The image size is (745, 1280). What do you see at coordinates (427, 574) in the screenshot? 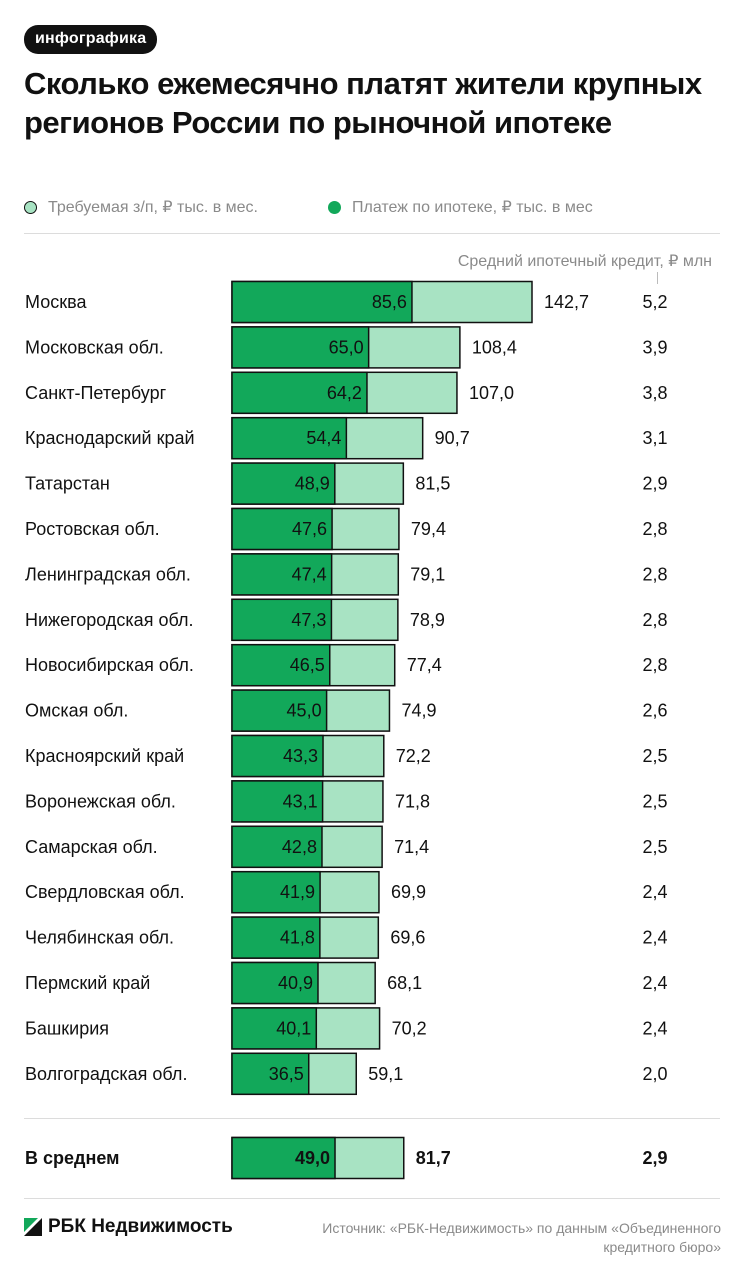
I see `row-6-salary-value: 79,1` at bounding box center [427, 574].